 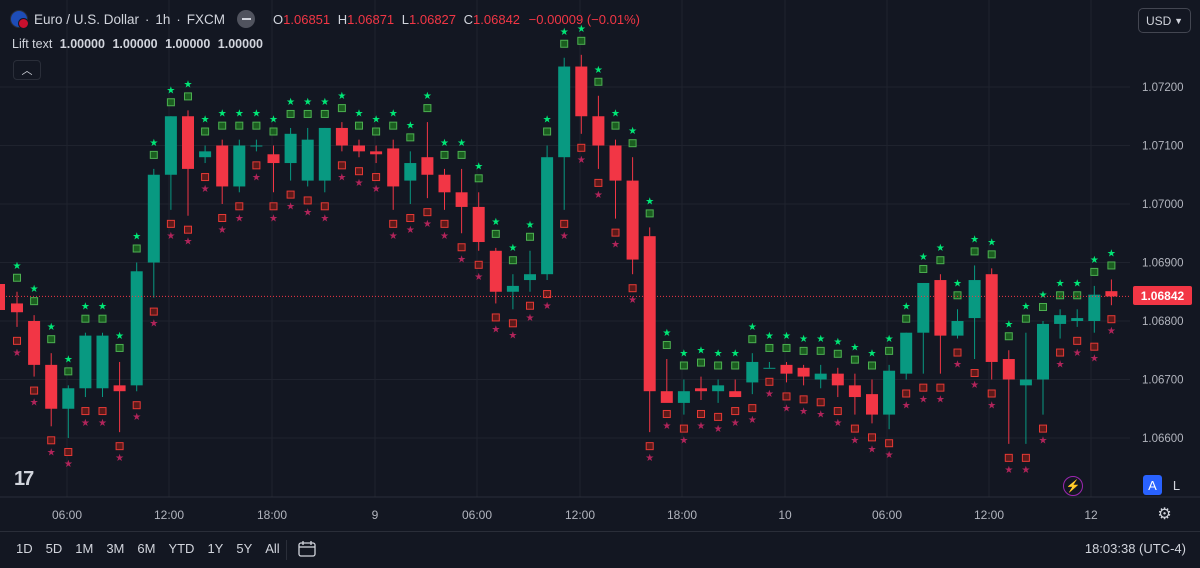 What do you see at coordinates (163, 19) in the screenshot?
I see `interval-label: 1h` at bounding box center [163, 19].